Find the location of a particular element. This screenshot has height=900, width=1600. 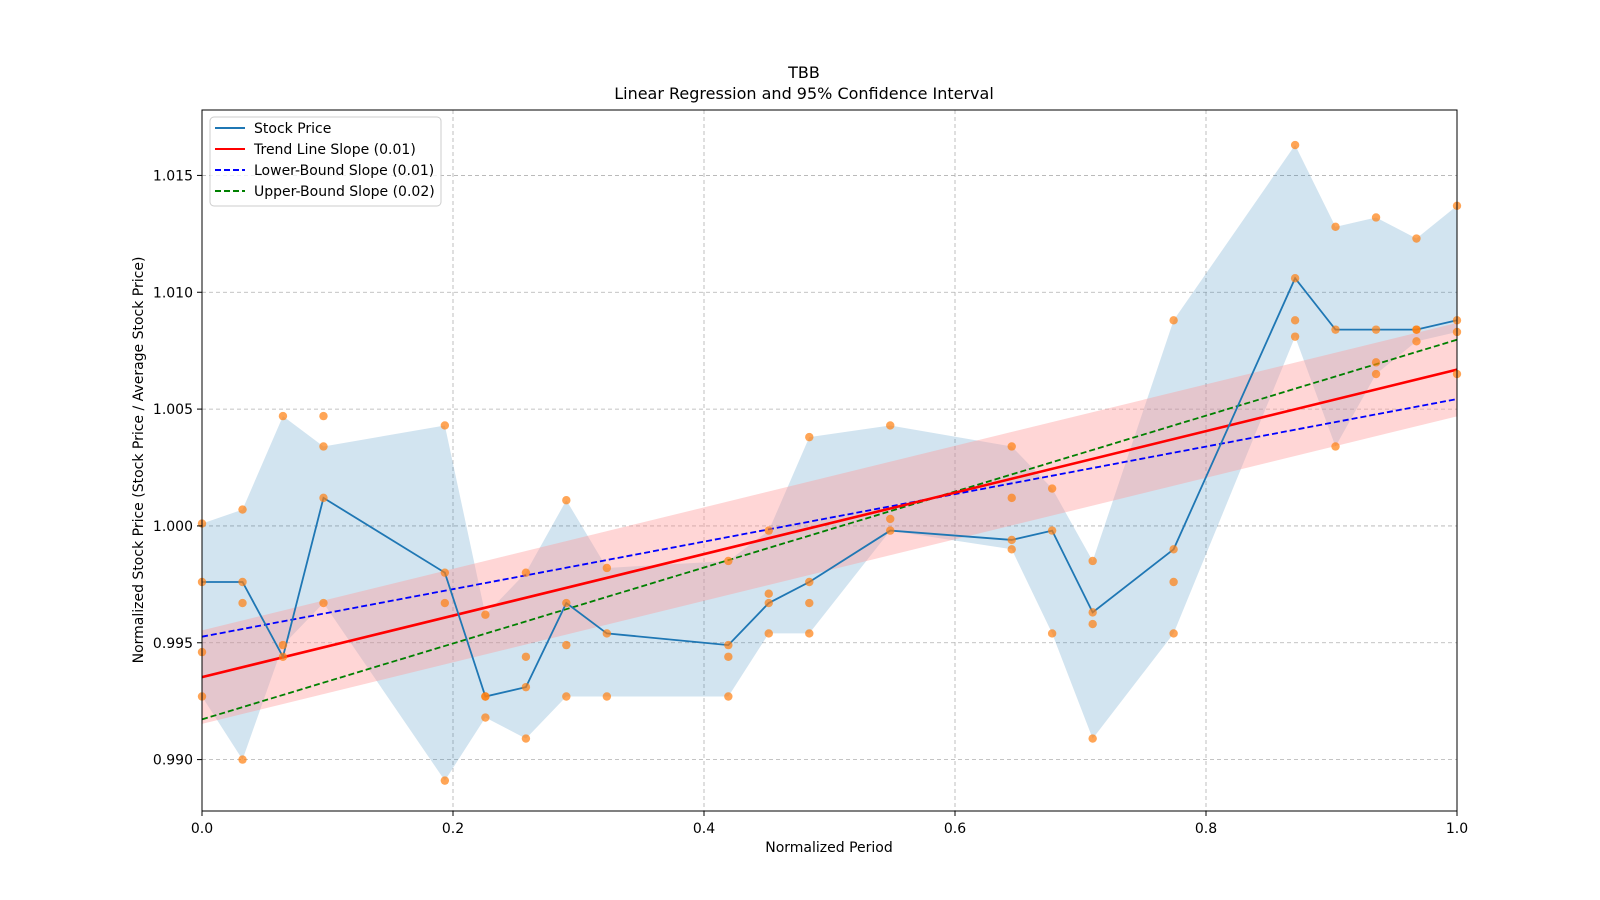

x-tick-label: 0.2 is located at coordinates (453, 829).